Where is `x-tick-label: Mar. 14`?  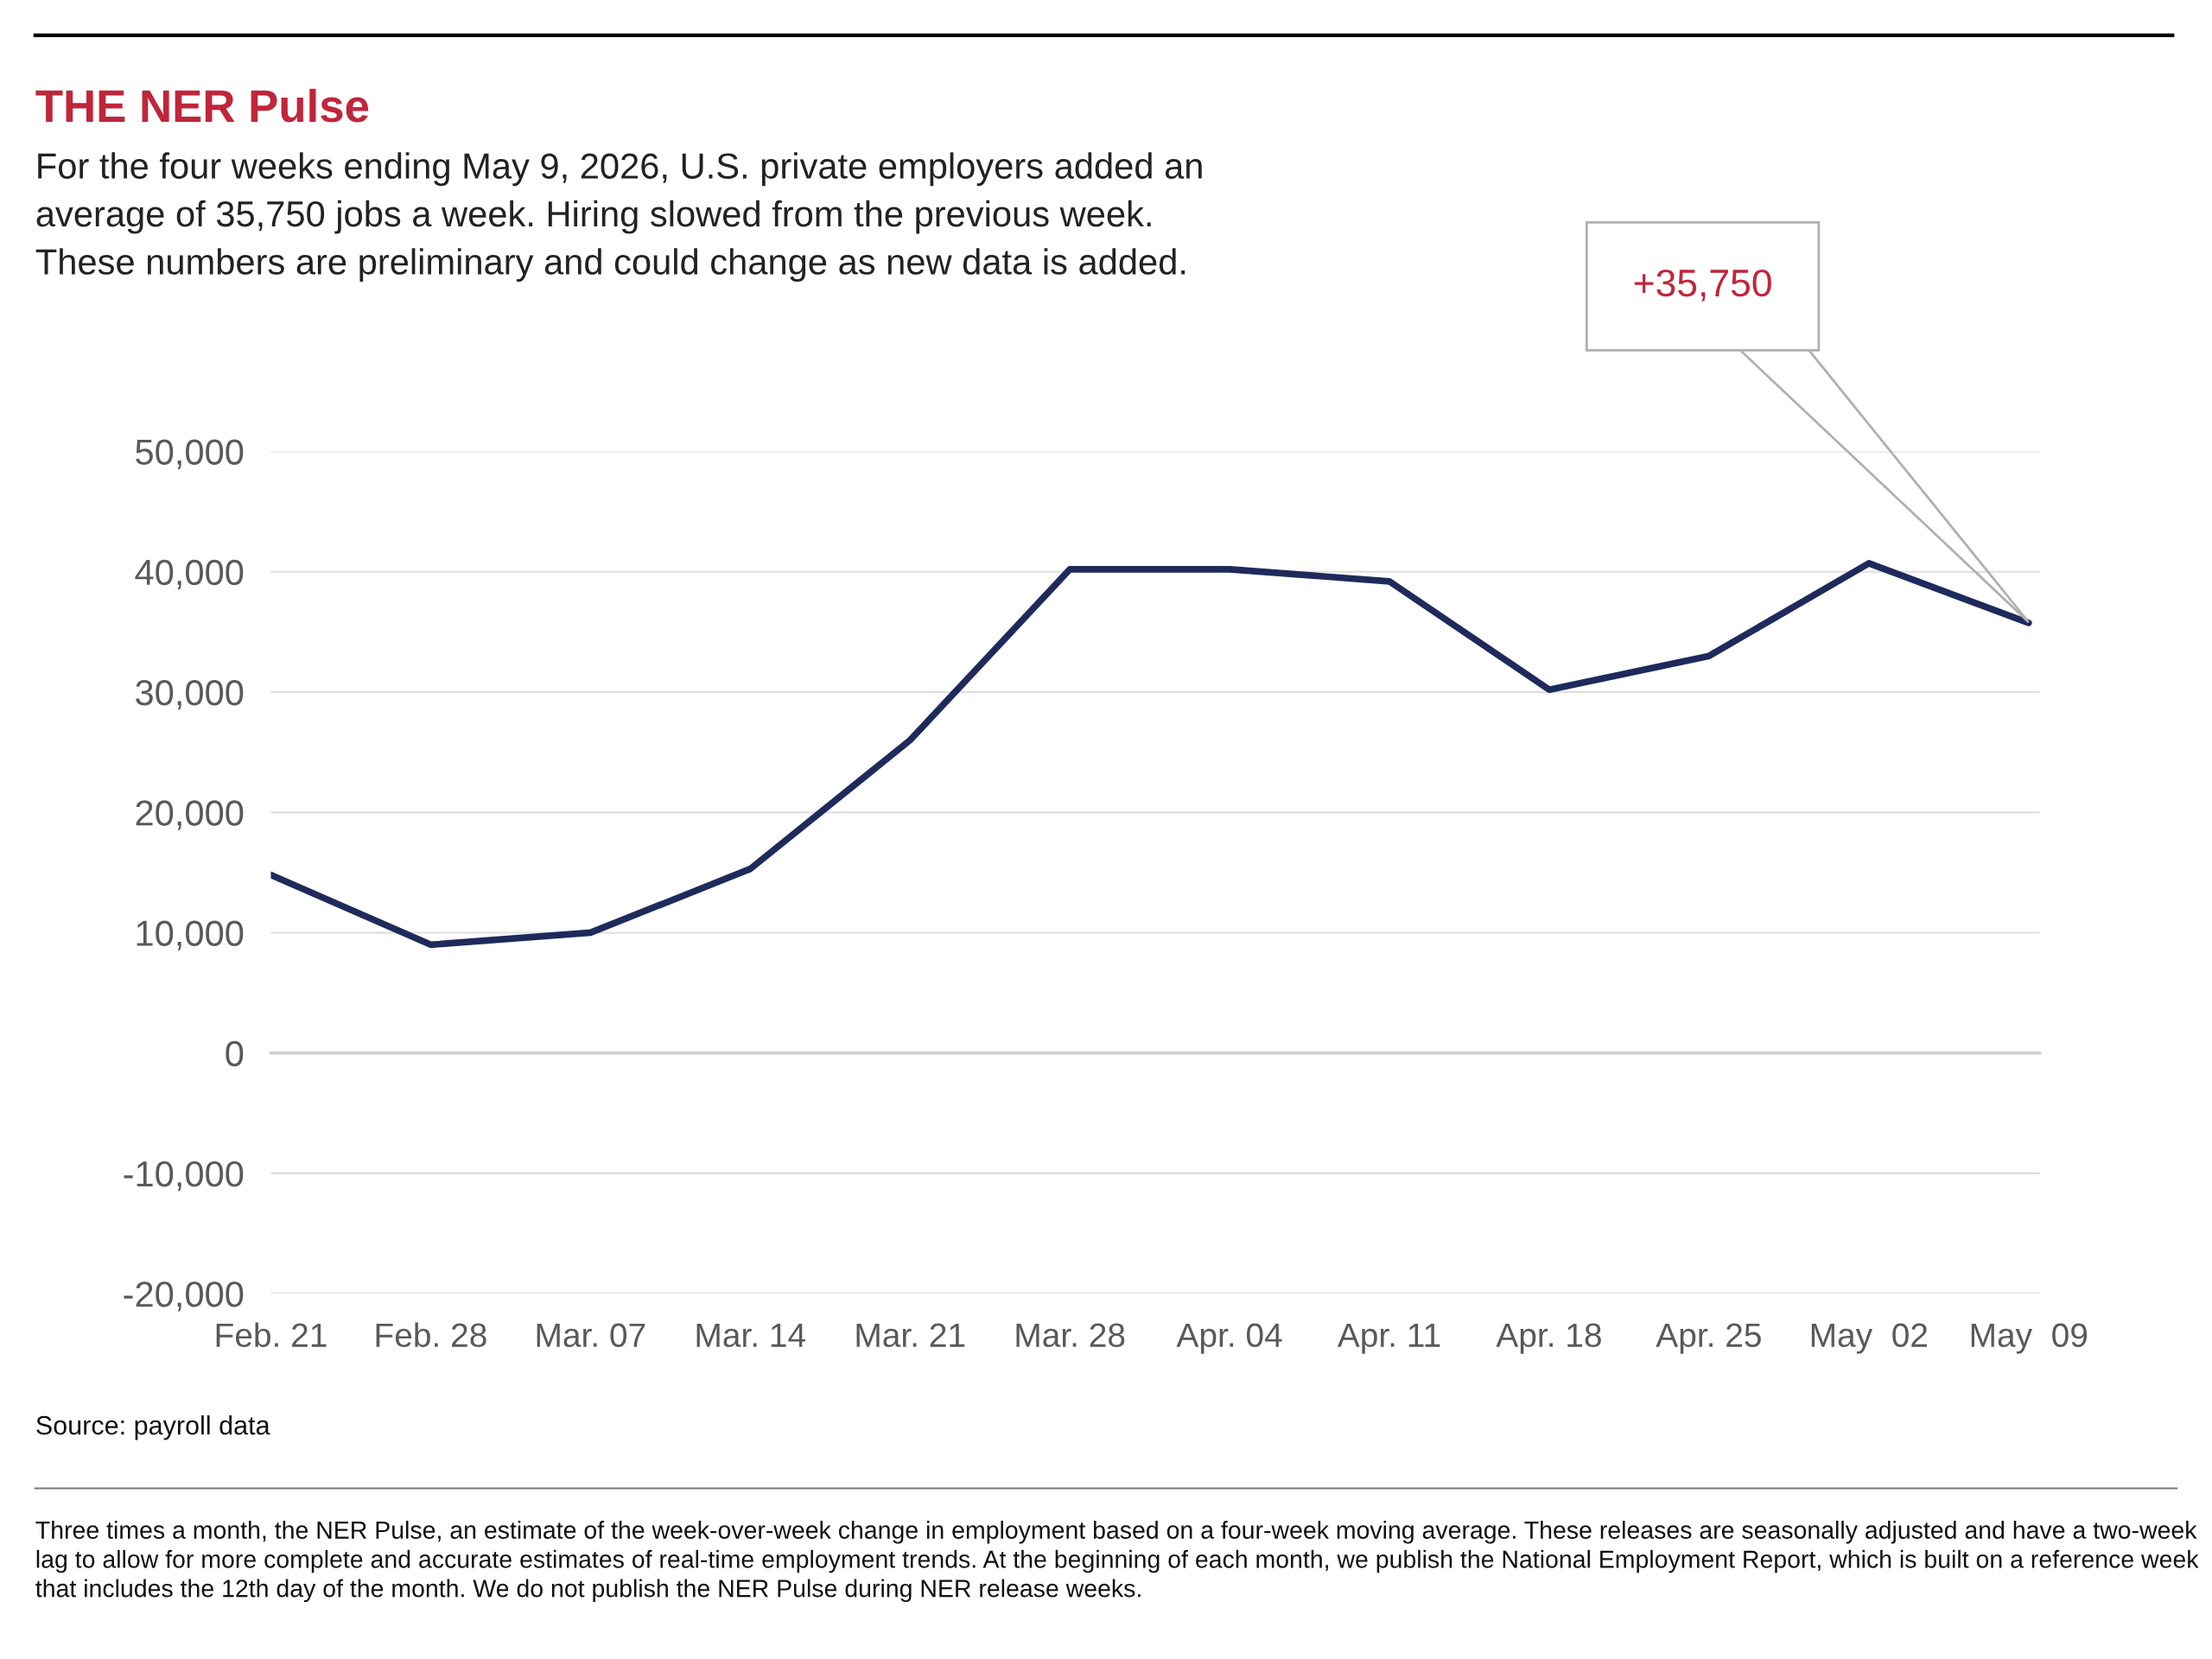 x-tick-label: Mar. 14 is located at coordinates (750, 1335).